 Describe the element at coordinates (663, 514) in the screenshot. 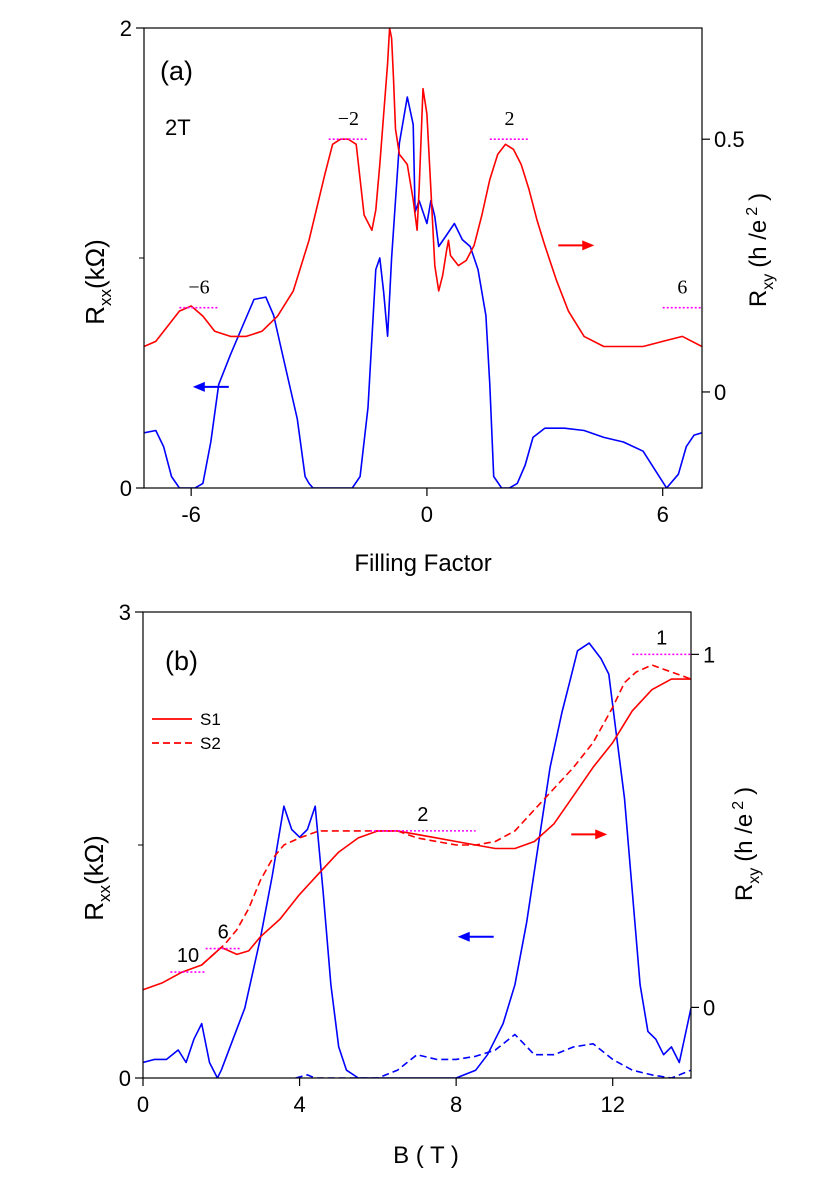

I see `x-tick-label: 6` at that location.